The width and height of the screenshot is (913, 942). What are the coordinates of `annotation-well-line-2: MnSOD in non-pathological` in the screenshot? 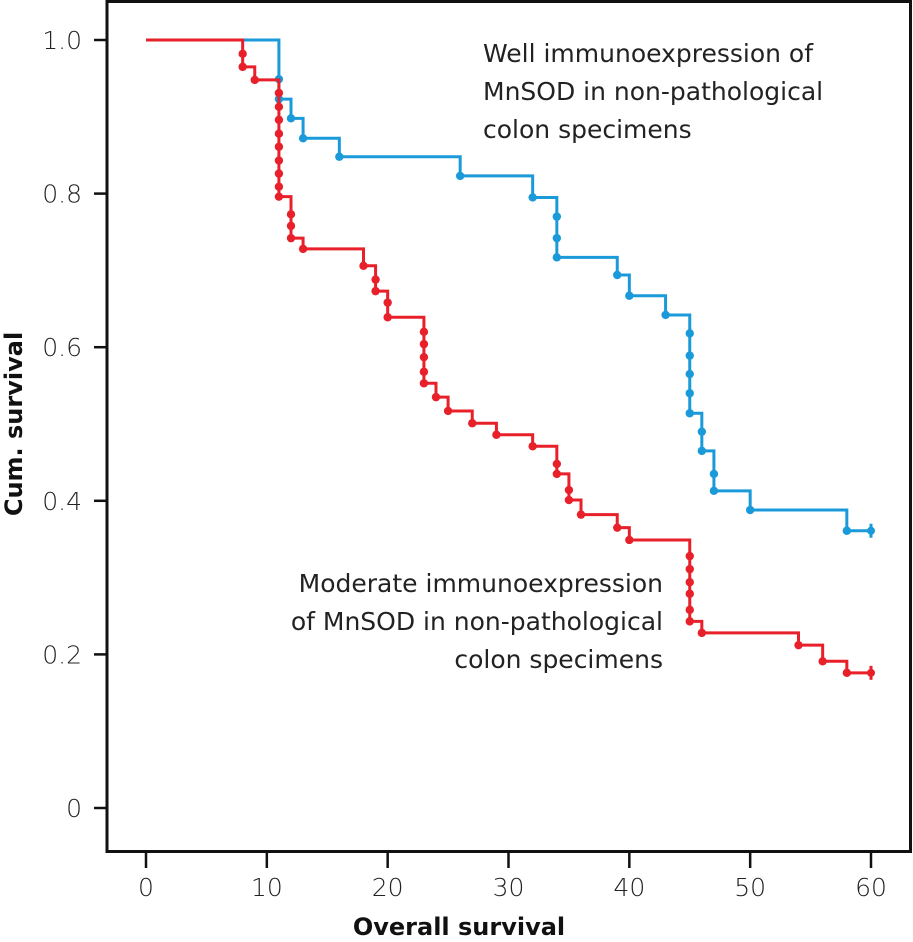 It's located at (653, 91).